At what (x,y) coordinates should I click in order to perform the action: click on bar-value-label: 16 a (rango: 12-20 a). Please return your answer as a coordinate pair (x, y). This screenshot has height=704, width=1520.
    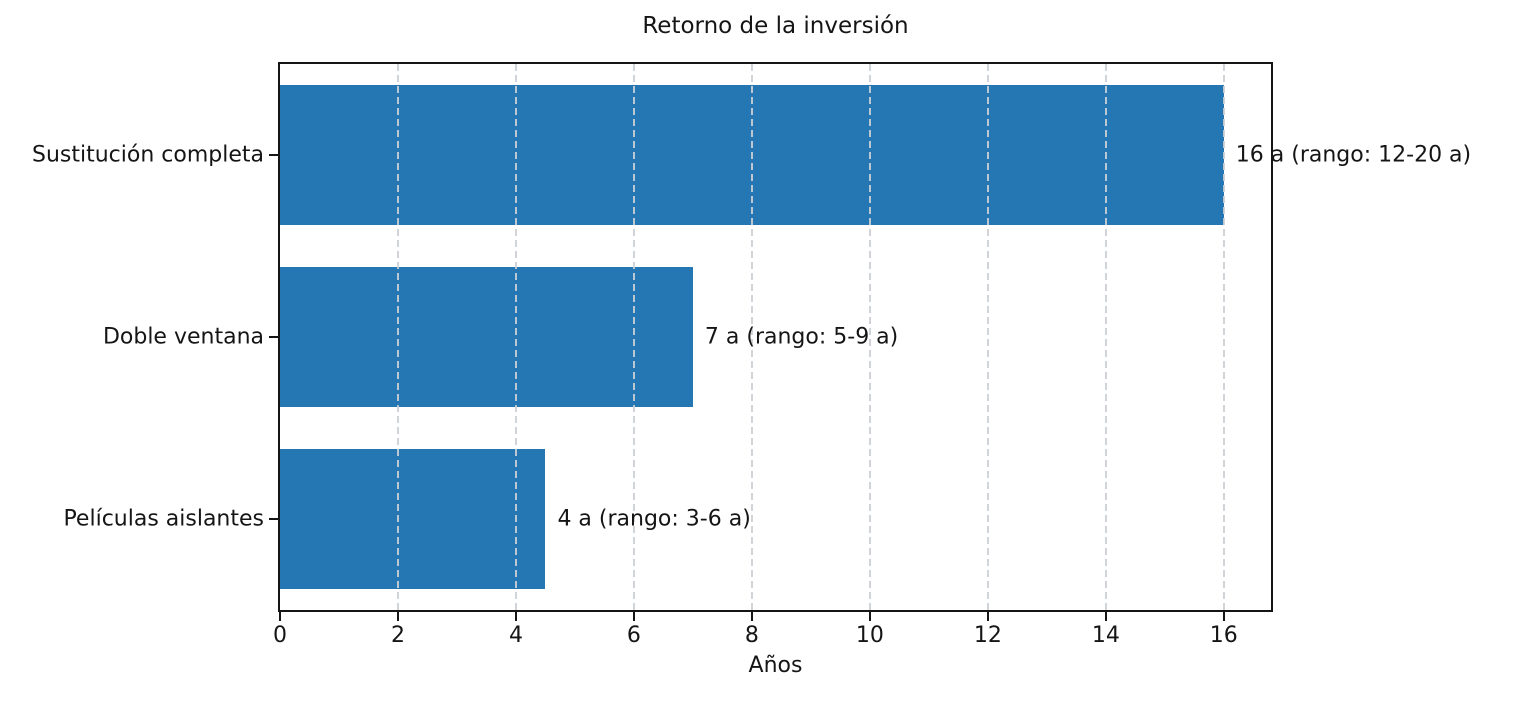
    Looking at the image, I should click on (1353, 155).